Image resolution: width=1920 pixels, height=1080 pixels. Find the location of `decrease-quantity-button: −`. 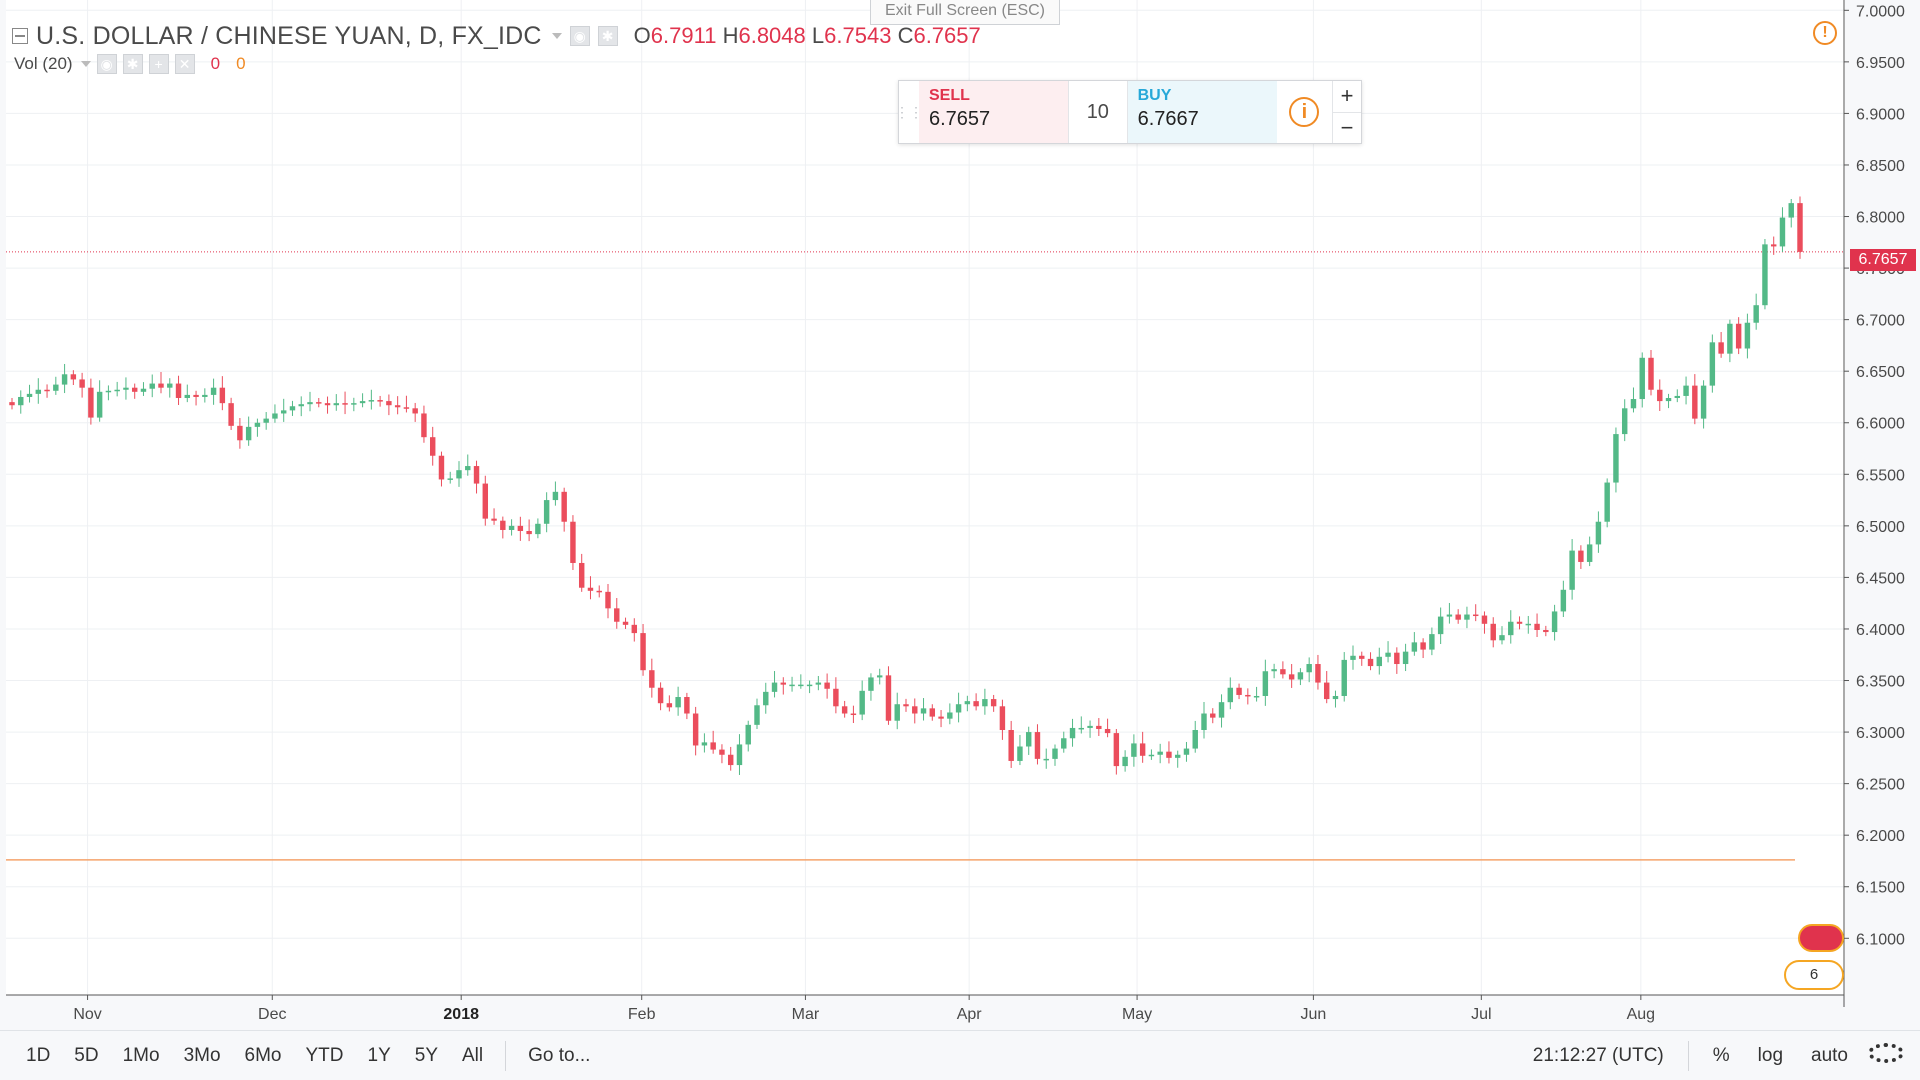

decrease-quantity-button: − is located at coordinates (1347, 127).